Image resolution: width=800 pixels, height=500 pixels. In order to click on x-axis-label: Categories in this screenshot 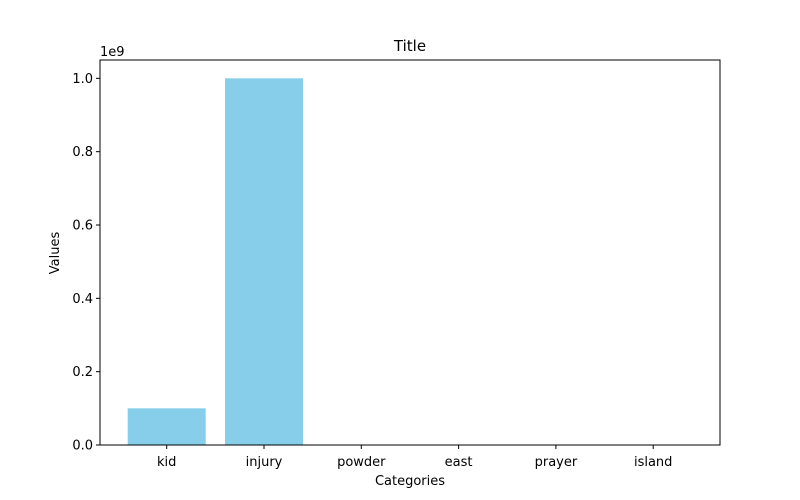, I will do `click(410, 481)`.